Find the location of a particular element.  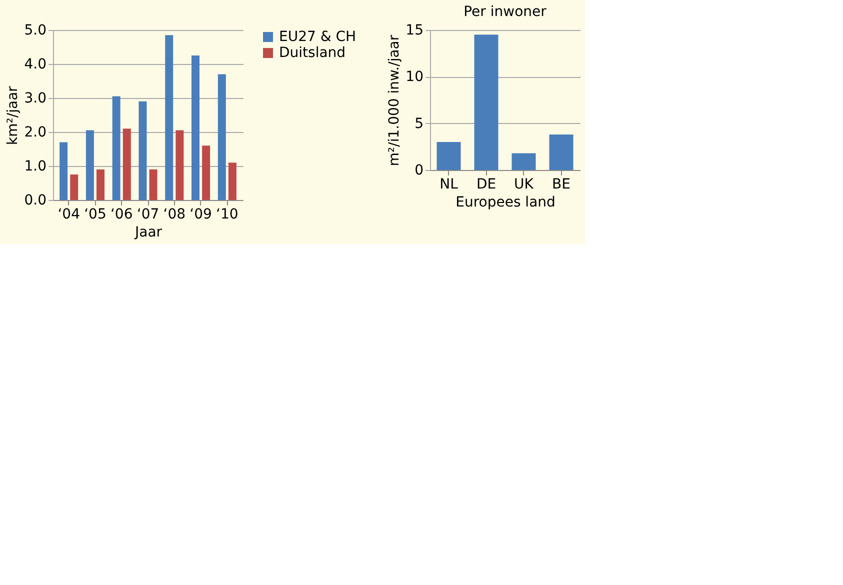

y-axis-title: m²/i1.000 inw./jaar is located at coordinates (394, 100).